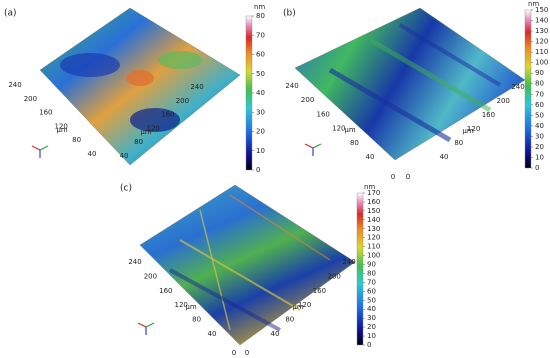  Describe the element at coordinates (10, 14) in the screenshot. I see `panel-label: (a)` at that location.